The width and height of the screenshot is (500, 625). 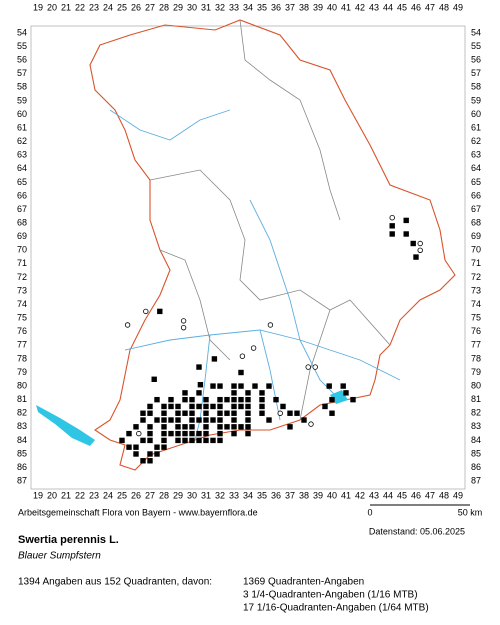 I want to click on x-label: 26, so click(x=136, y=7).